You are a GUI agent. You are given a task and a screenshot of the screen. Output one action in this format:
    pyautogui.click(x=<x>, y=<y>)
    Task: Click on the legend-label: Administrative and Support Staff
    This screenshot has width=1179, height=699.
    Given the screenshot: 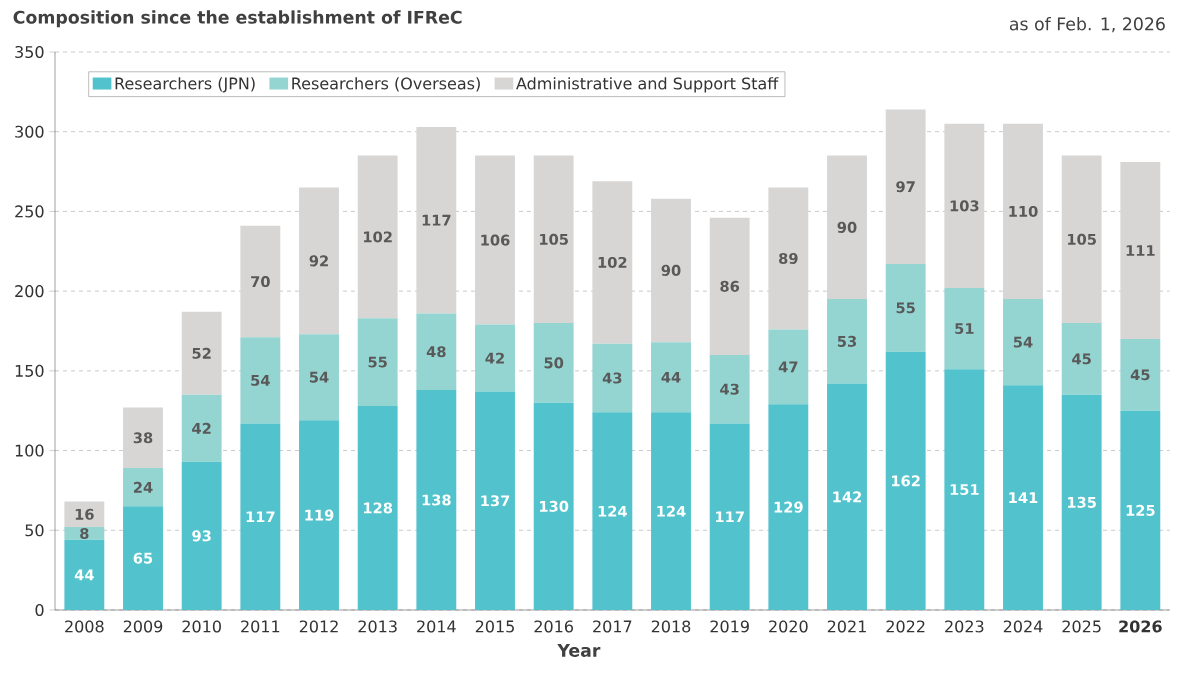 What is the action you would take?
    pyautogui.click(x=647, y=85)
    